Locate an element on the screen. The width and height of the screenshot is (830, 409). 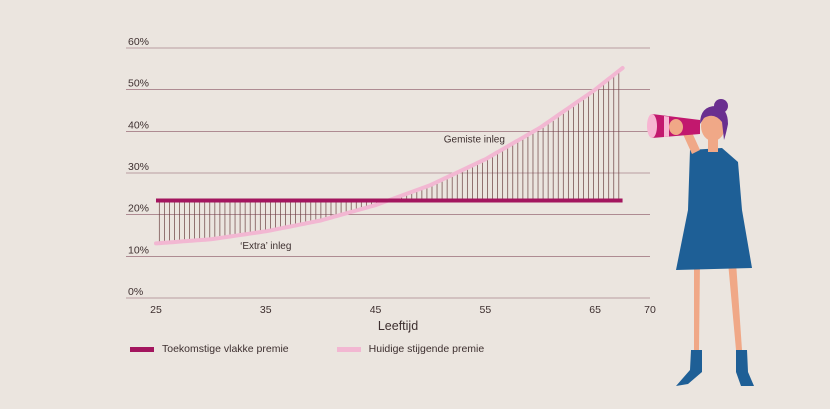
hair-bun is located at coordinates (721, 106).